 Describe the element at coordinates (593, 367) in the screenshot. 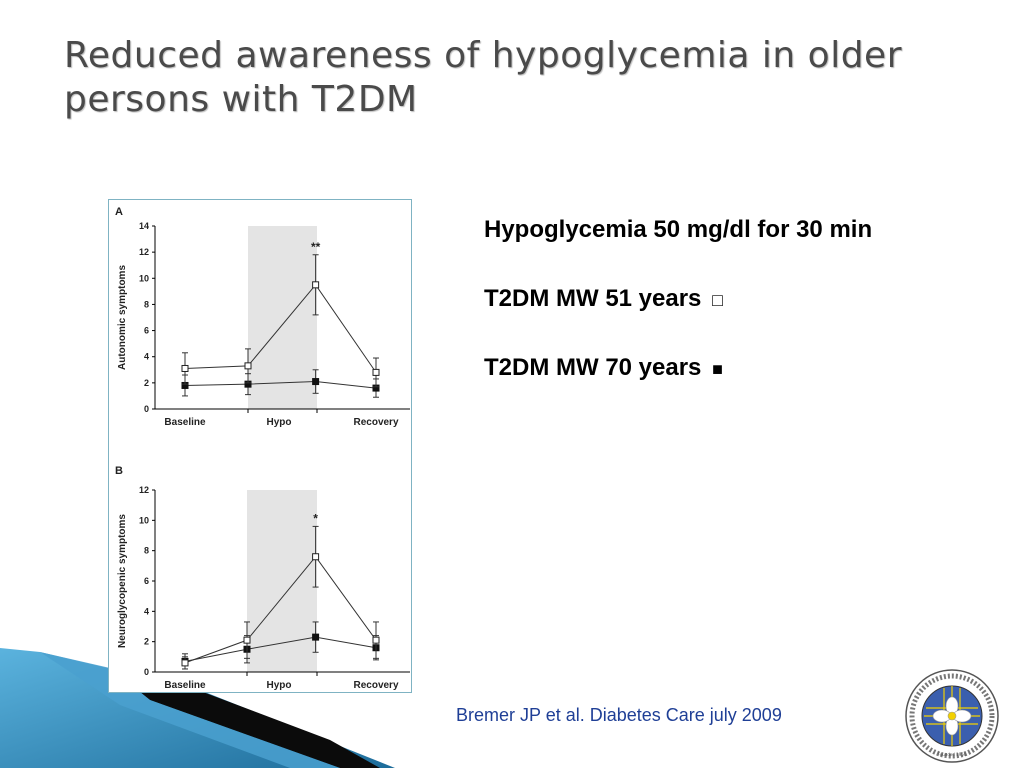

I see `info-group-70-text: T2DM MW 70 years` at that location.